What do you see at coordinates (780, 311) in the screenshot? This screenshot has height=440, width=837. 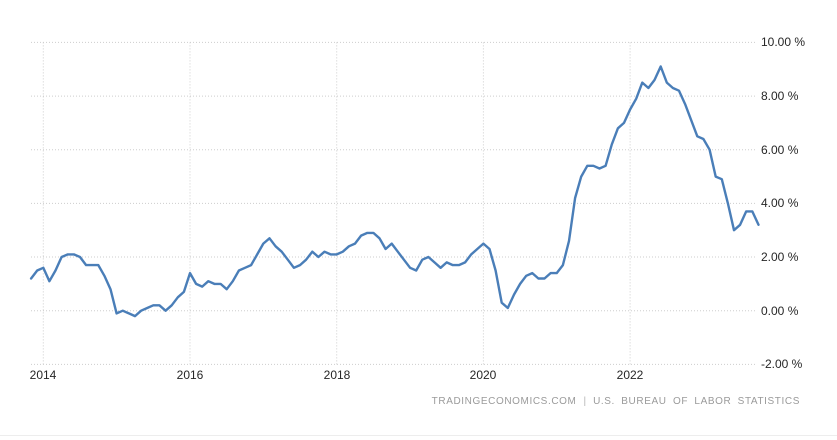 I see `y-axis-tick-label: 0.00 %` at bounding box center [780, 311].